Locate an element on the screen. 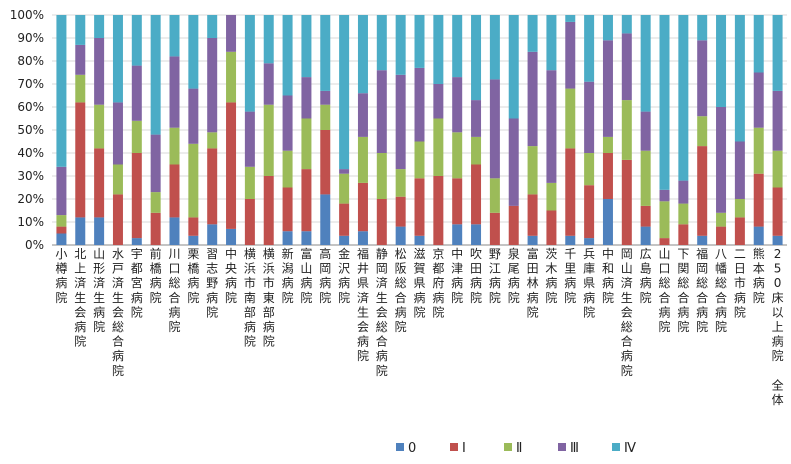 The height and width of the screenshot is (464, 791). x-tick-char: 総 is located at coordinates (683, 283).